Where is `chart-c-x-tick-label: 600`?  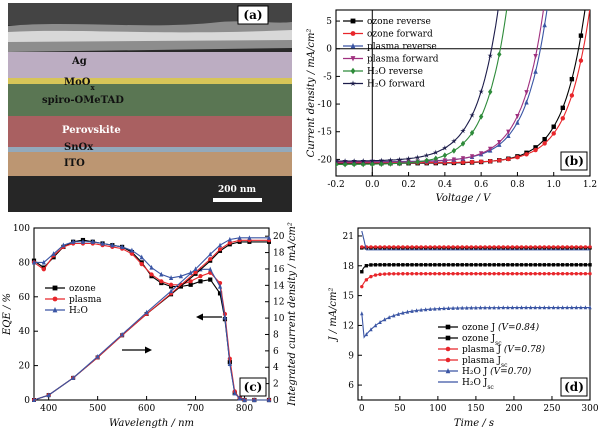 chart-c-x-tick-label: 600 is located at coordinates (146, 409).